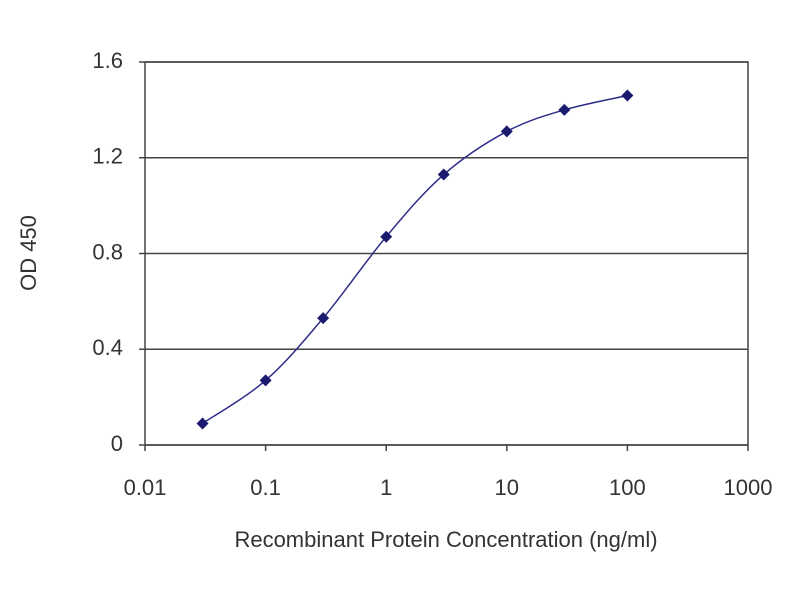 Image resolution: width=800 pixels, height=600 pixels. I want to click on x-tick-label: 0.01, so click(145, 487).